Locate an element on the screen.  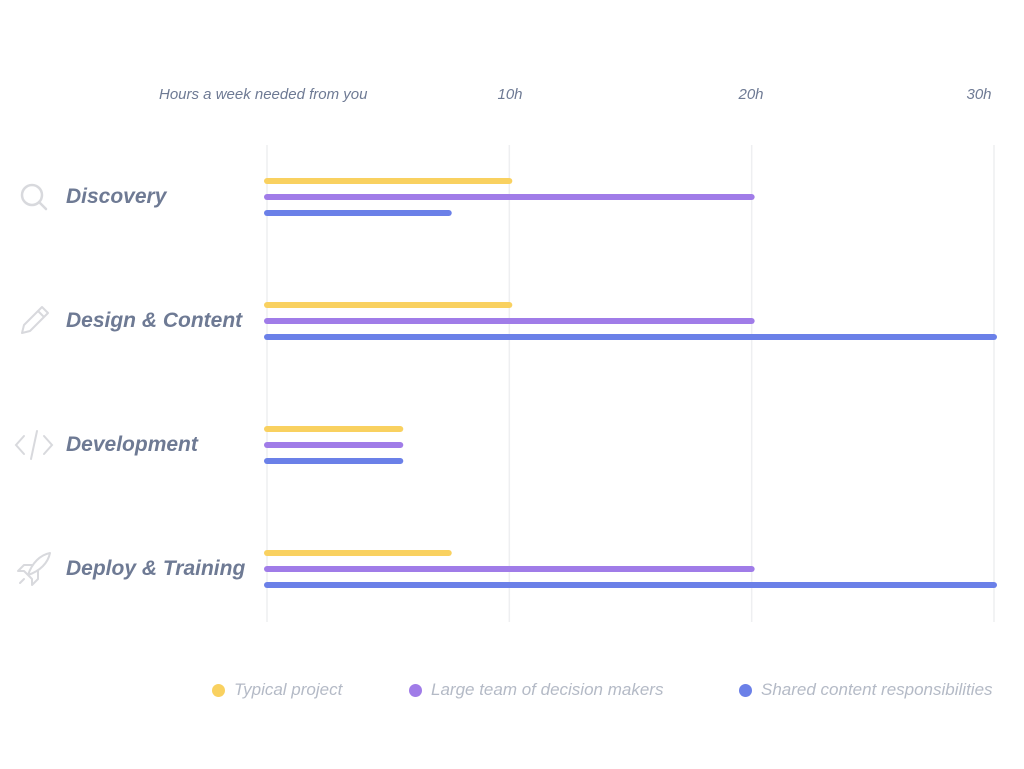
pencil-icon is located at coordinates (35, 320).